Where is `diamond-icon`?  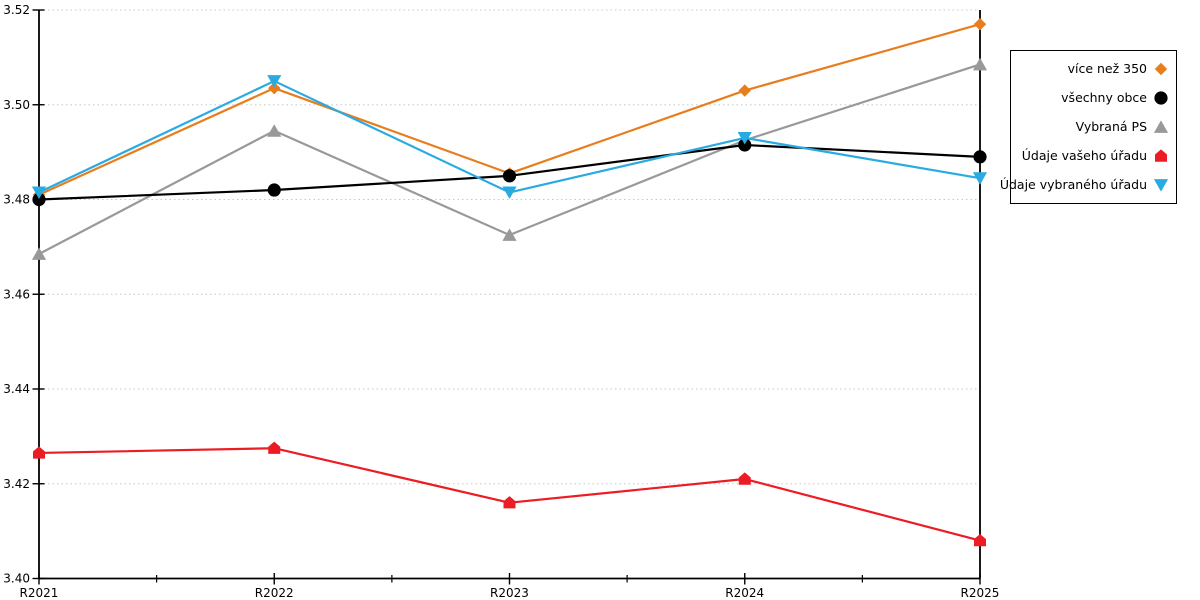 diamond-icon is located at coordinates (1161, 69).